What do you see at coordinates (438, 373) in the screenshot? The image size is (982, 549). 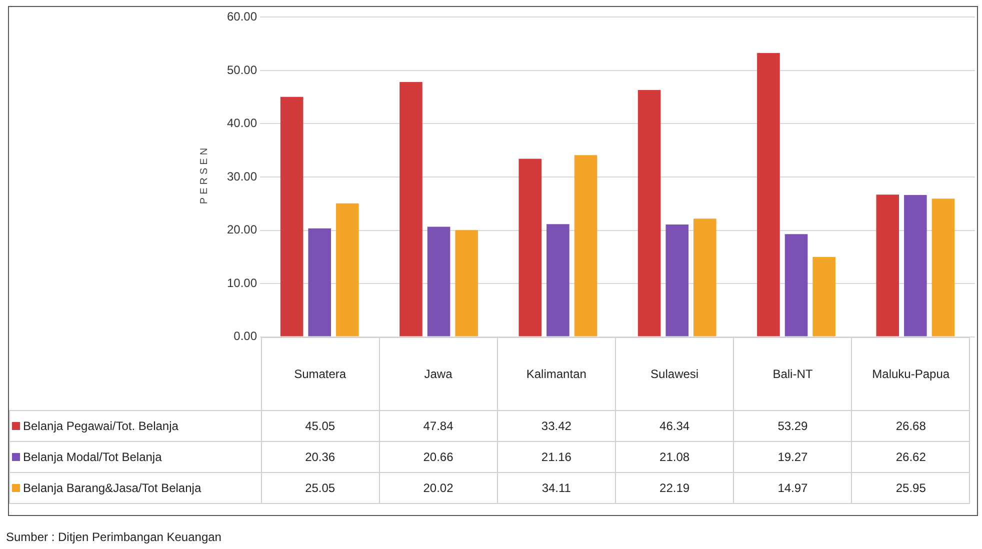 I see `x-tick-label: Jawa` at bounding box center [438, 373].